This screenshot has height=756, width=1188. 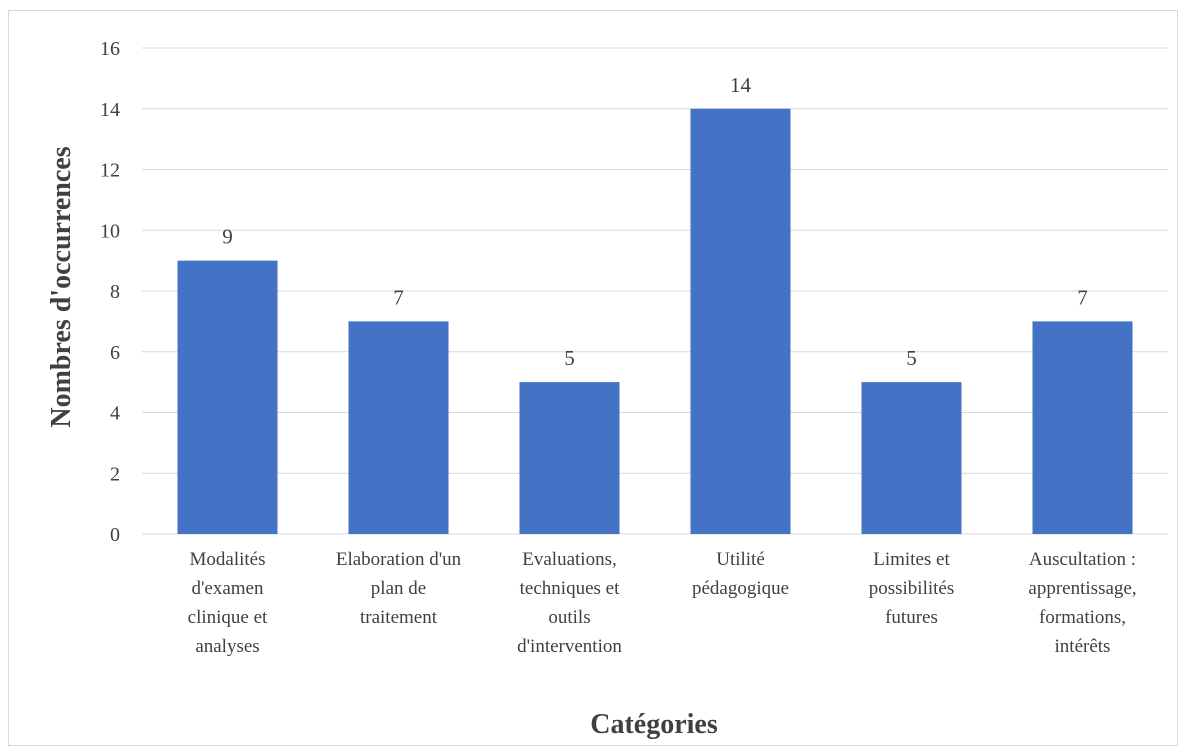 I want to click on category-label: Evaluations,, so click(x=569, y=559).